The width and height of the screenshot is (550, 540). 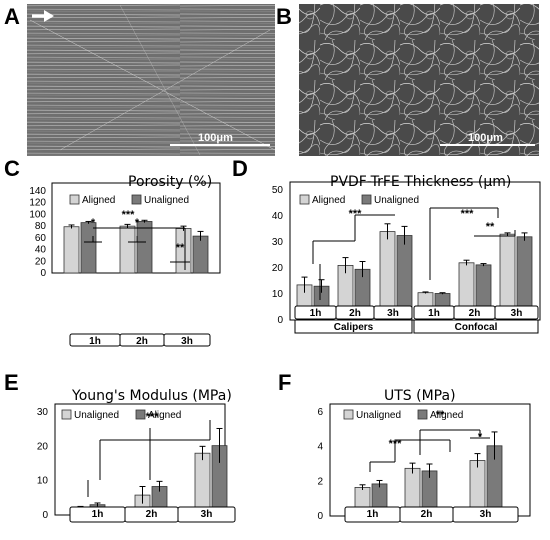 I want to click on plot-frame, so click(x=136, y=228).